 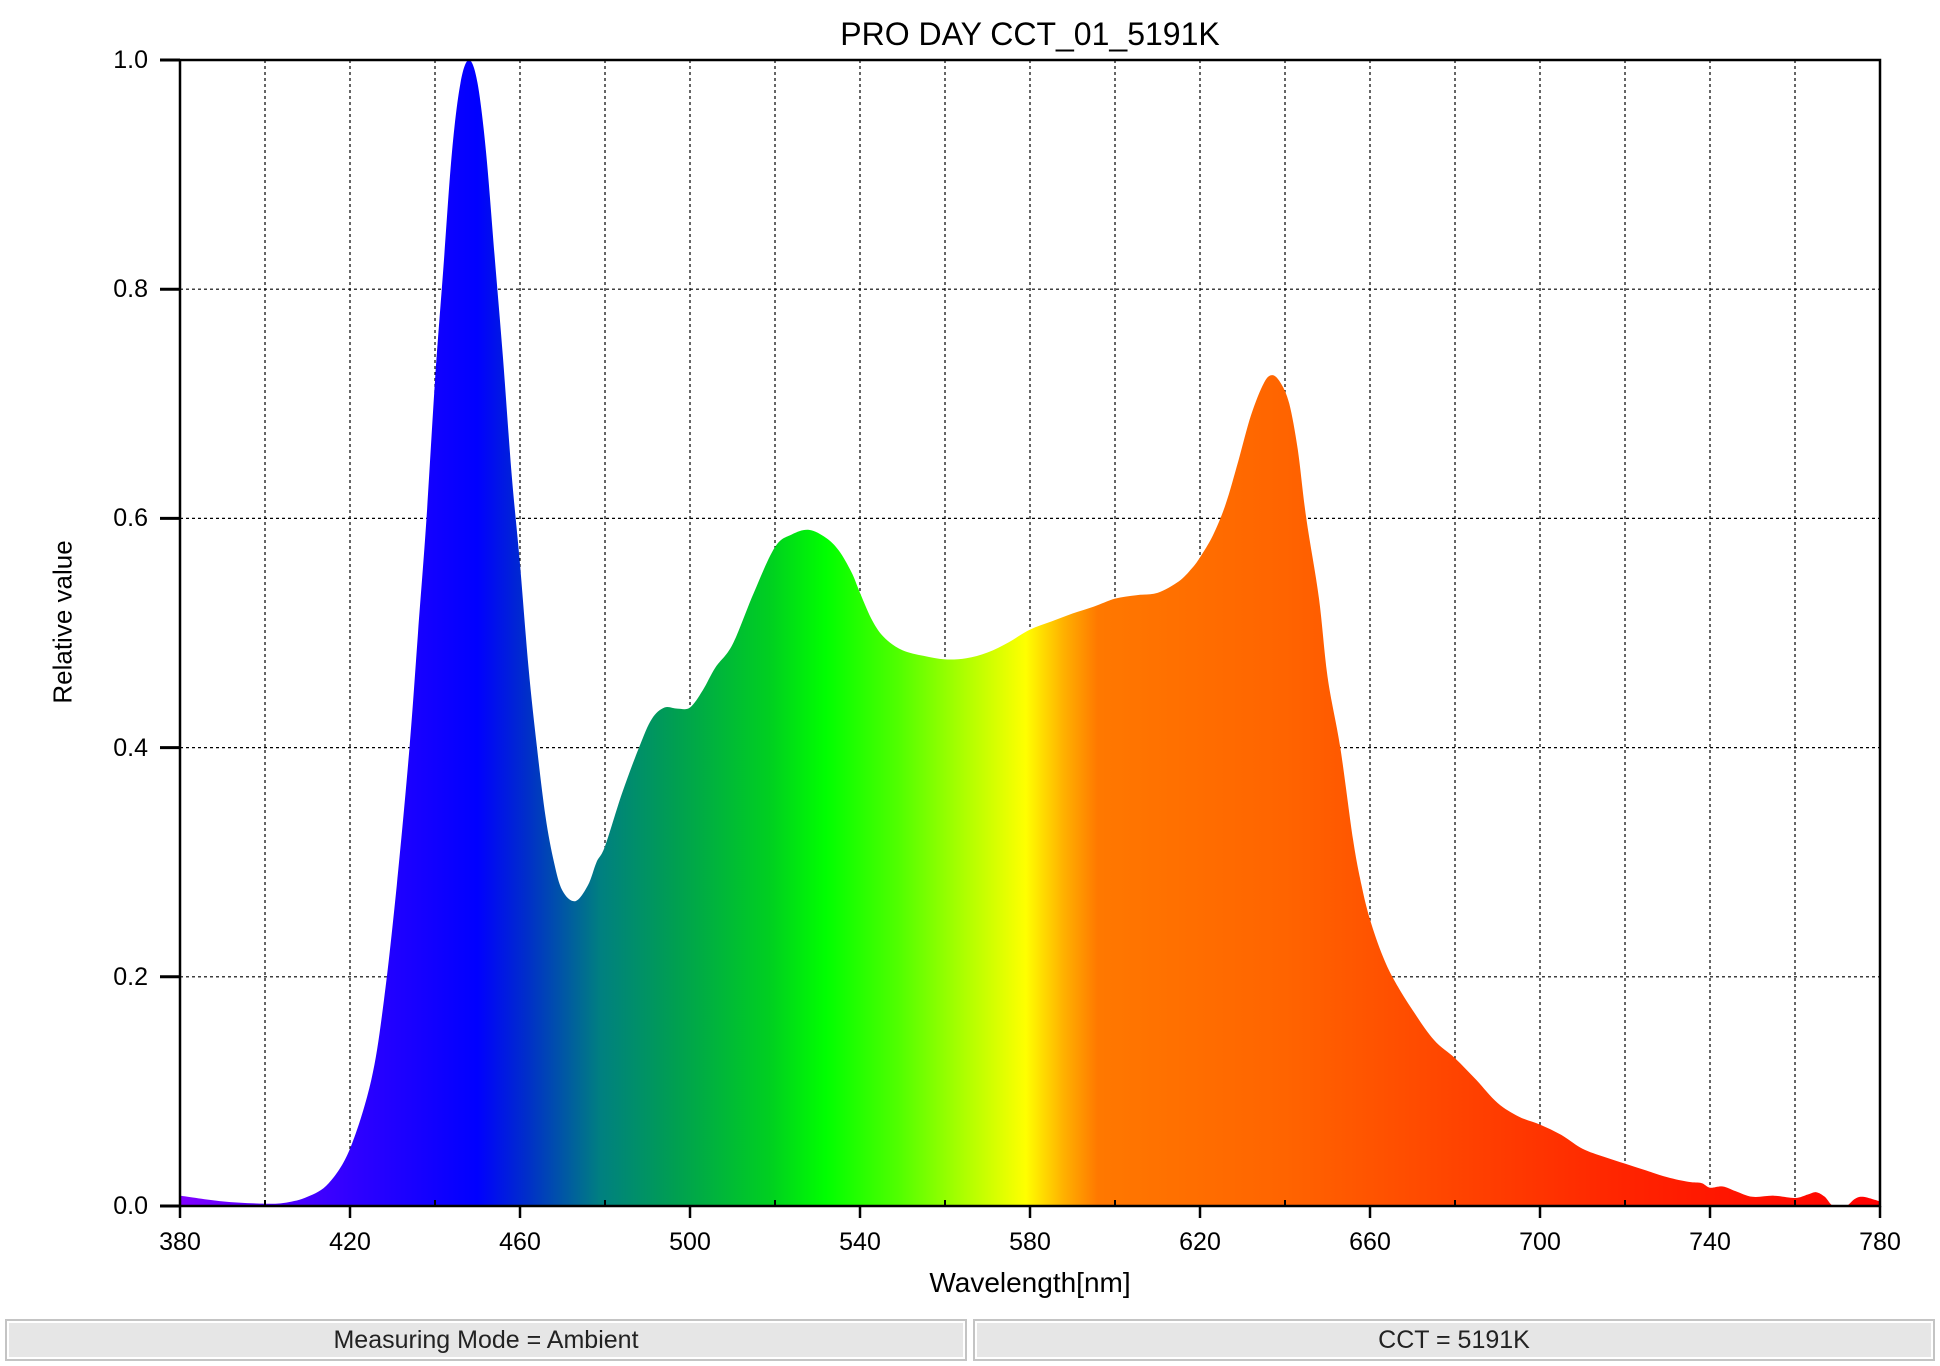 What do you see at coordinates (180, 1242) in the screenshot?
I see `x-tick-label: 380` at bounding box center [180, 1242].